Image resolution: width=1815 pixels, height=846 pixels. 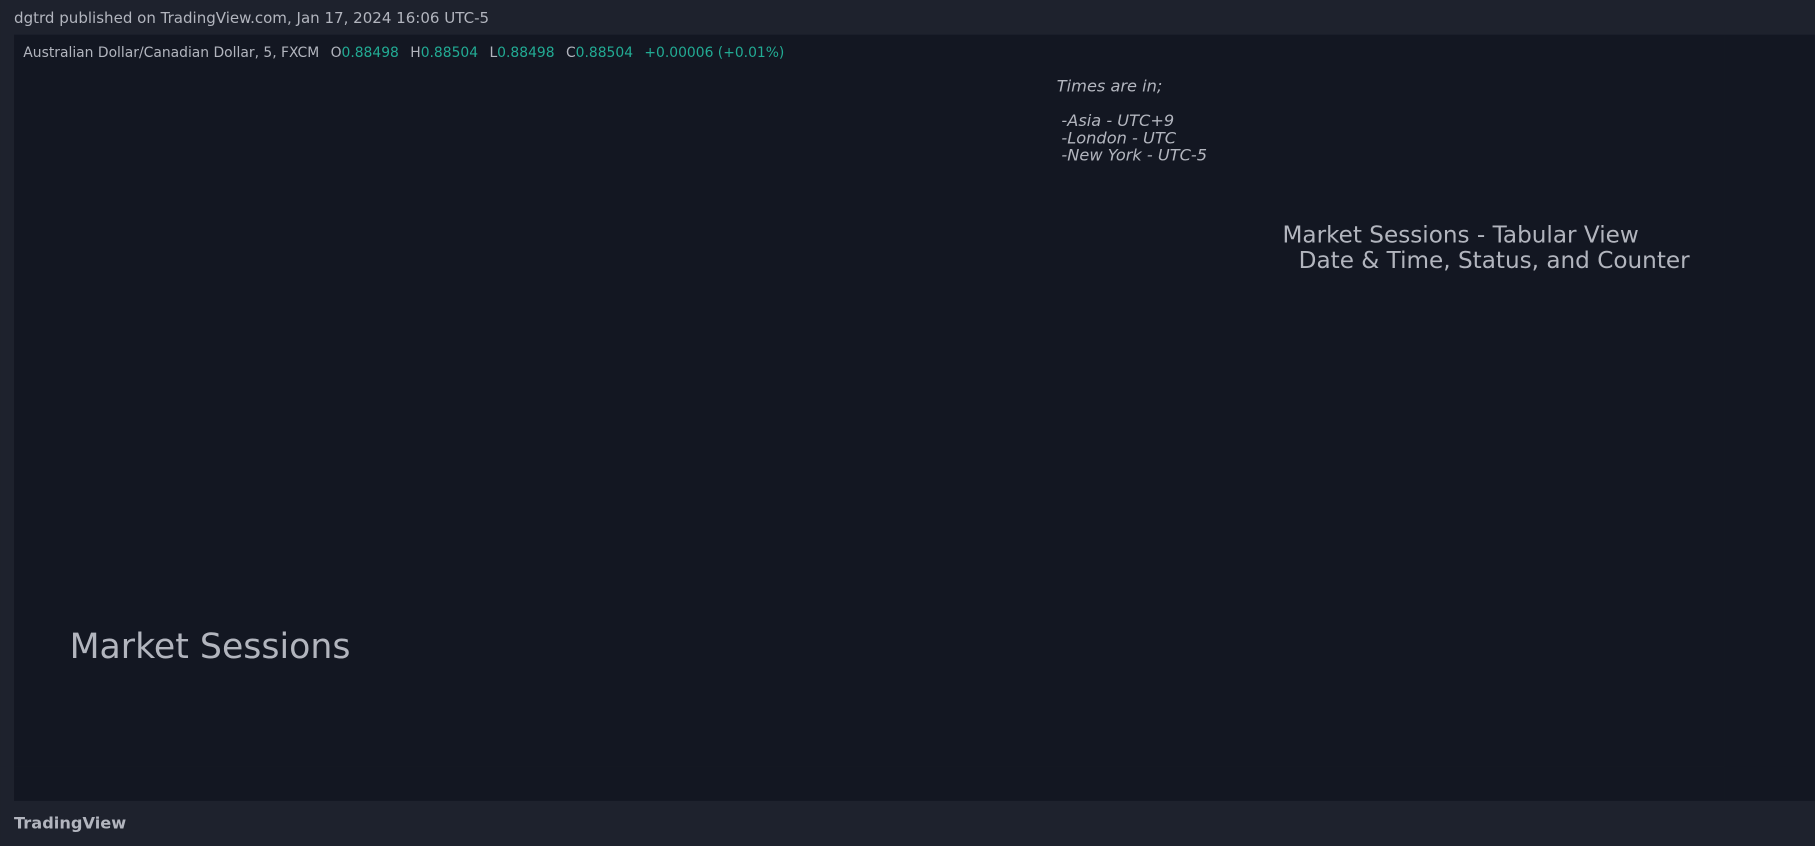 What do you see at coordinates (1110, 85) in the screenshot?
I see `note-title: Times are in;` at bounding box center [1110, 85].